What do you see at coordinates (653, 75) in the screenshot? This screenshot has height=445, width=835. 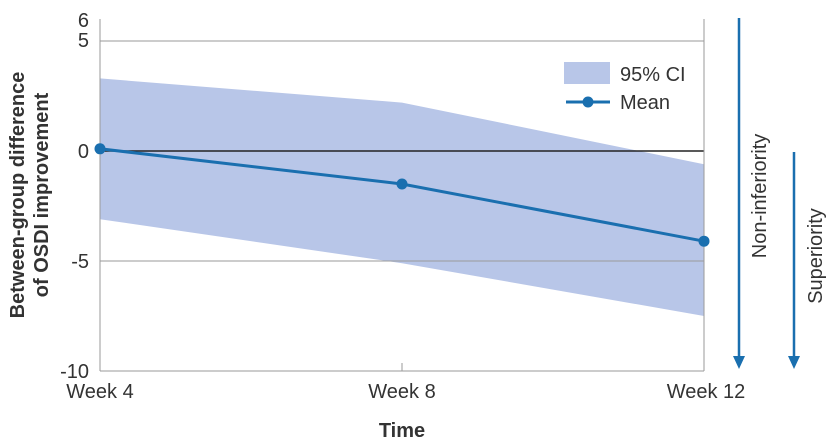 I see `legend-ci-label: 95% CI` at bounding box center [653, 75].